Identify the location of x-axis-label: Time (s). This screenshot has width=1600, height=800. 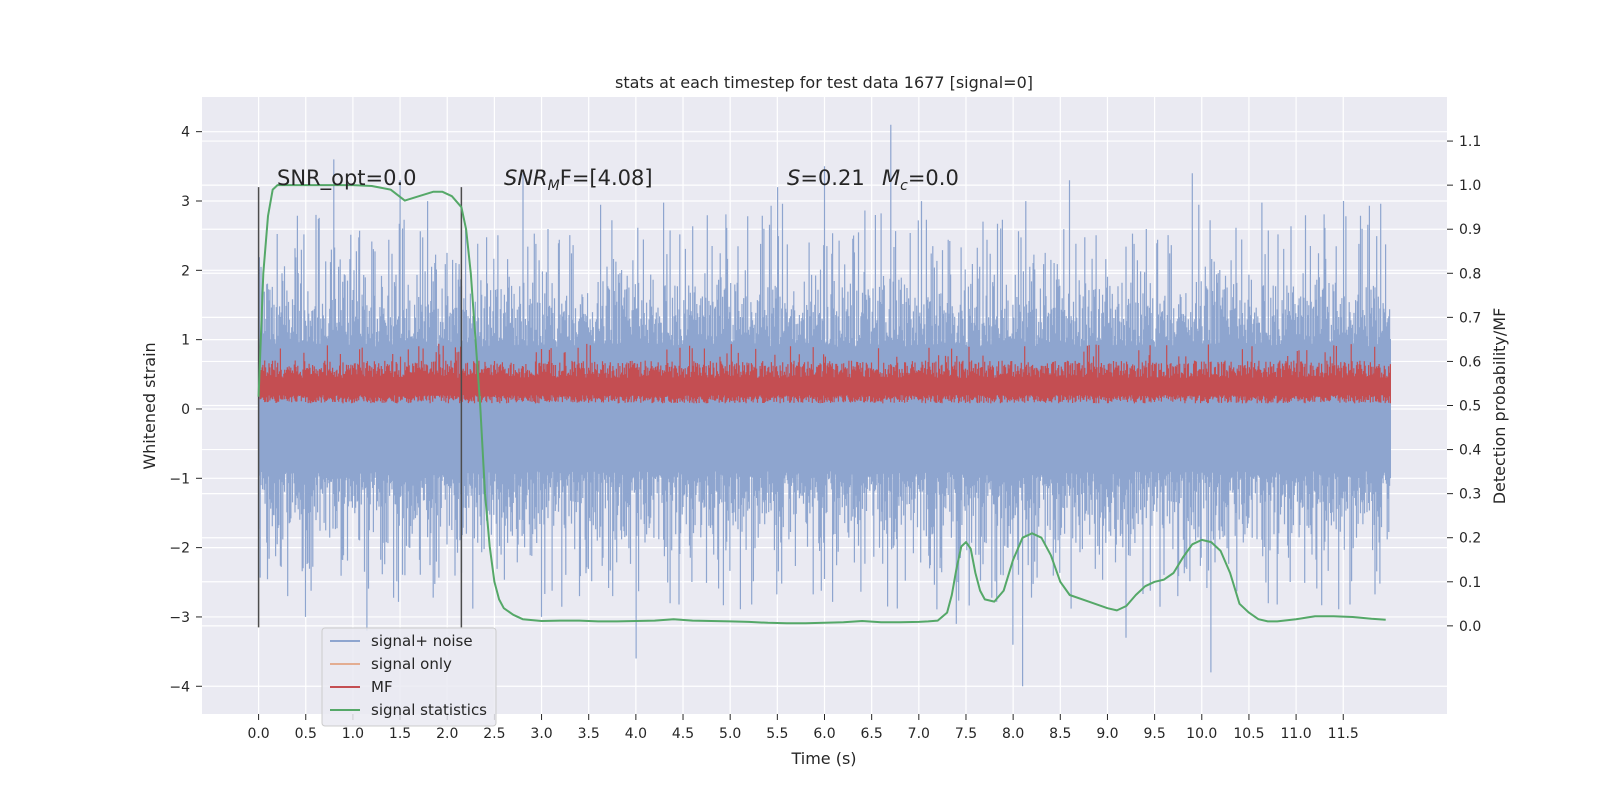
(823, 758).